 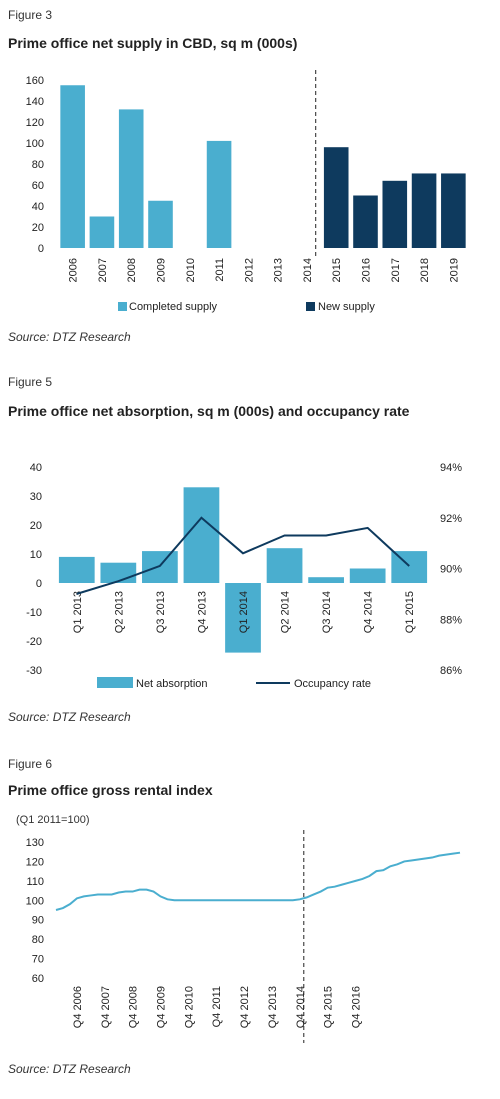 What do you see at coordinates (220, 270) in the screenshot?
I see `fig3-x-tick: 2011` at bounding box center [220, 270].